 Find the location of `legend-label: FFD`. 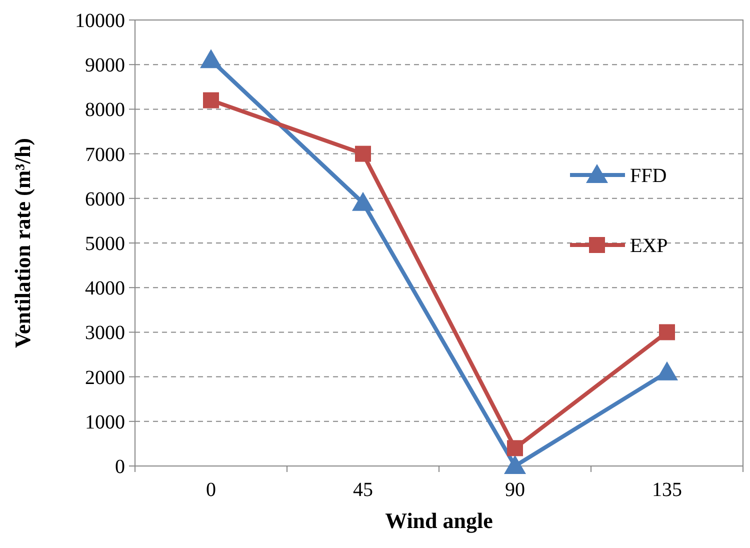

legend-label: FFD is located at coordinates (648, 176).